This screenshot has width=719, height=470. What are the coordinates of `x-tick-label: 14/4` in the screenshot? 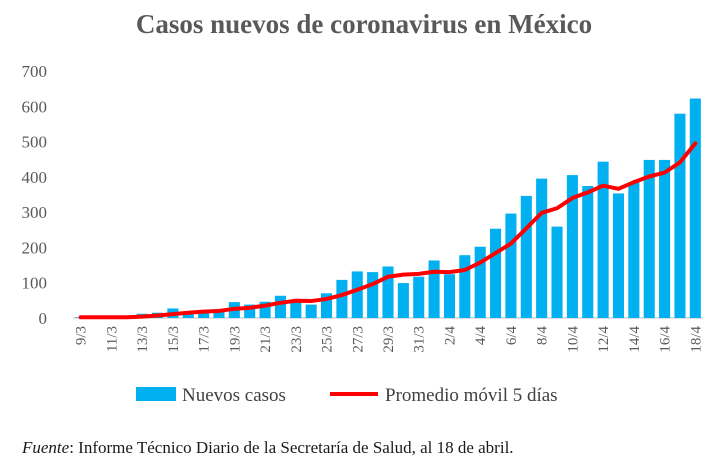 It's located at (635, 339).